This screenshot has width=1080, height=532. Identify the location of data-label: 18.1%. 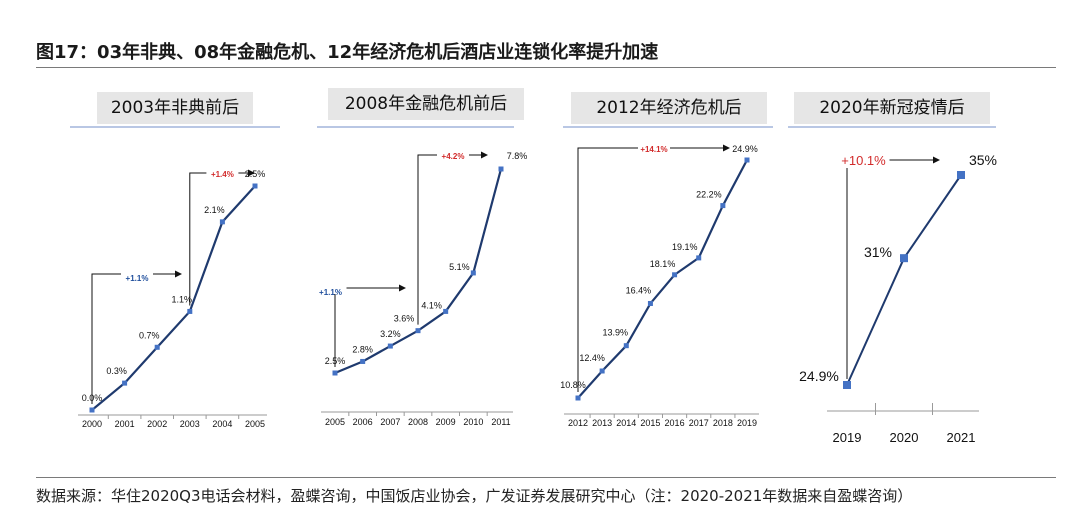
(663, 264).